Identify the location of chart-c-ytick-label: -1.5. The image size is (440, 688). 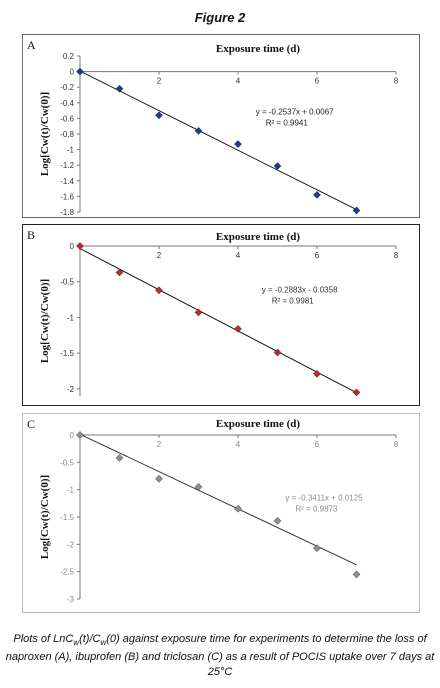
(67, 517).